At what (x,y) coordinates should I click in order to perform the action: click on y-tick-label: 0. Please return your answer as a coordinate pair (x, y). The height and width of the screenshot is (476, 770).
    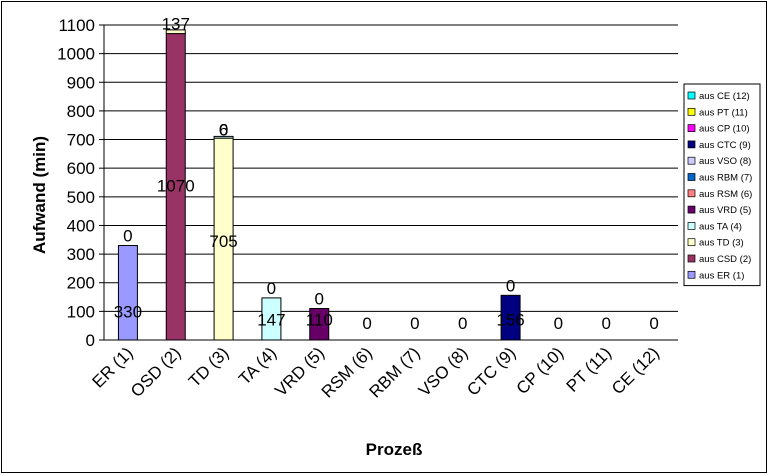
    Looking at the image, I should click on (90, 340).